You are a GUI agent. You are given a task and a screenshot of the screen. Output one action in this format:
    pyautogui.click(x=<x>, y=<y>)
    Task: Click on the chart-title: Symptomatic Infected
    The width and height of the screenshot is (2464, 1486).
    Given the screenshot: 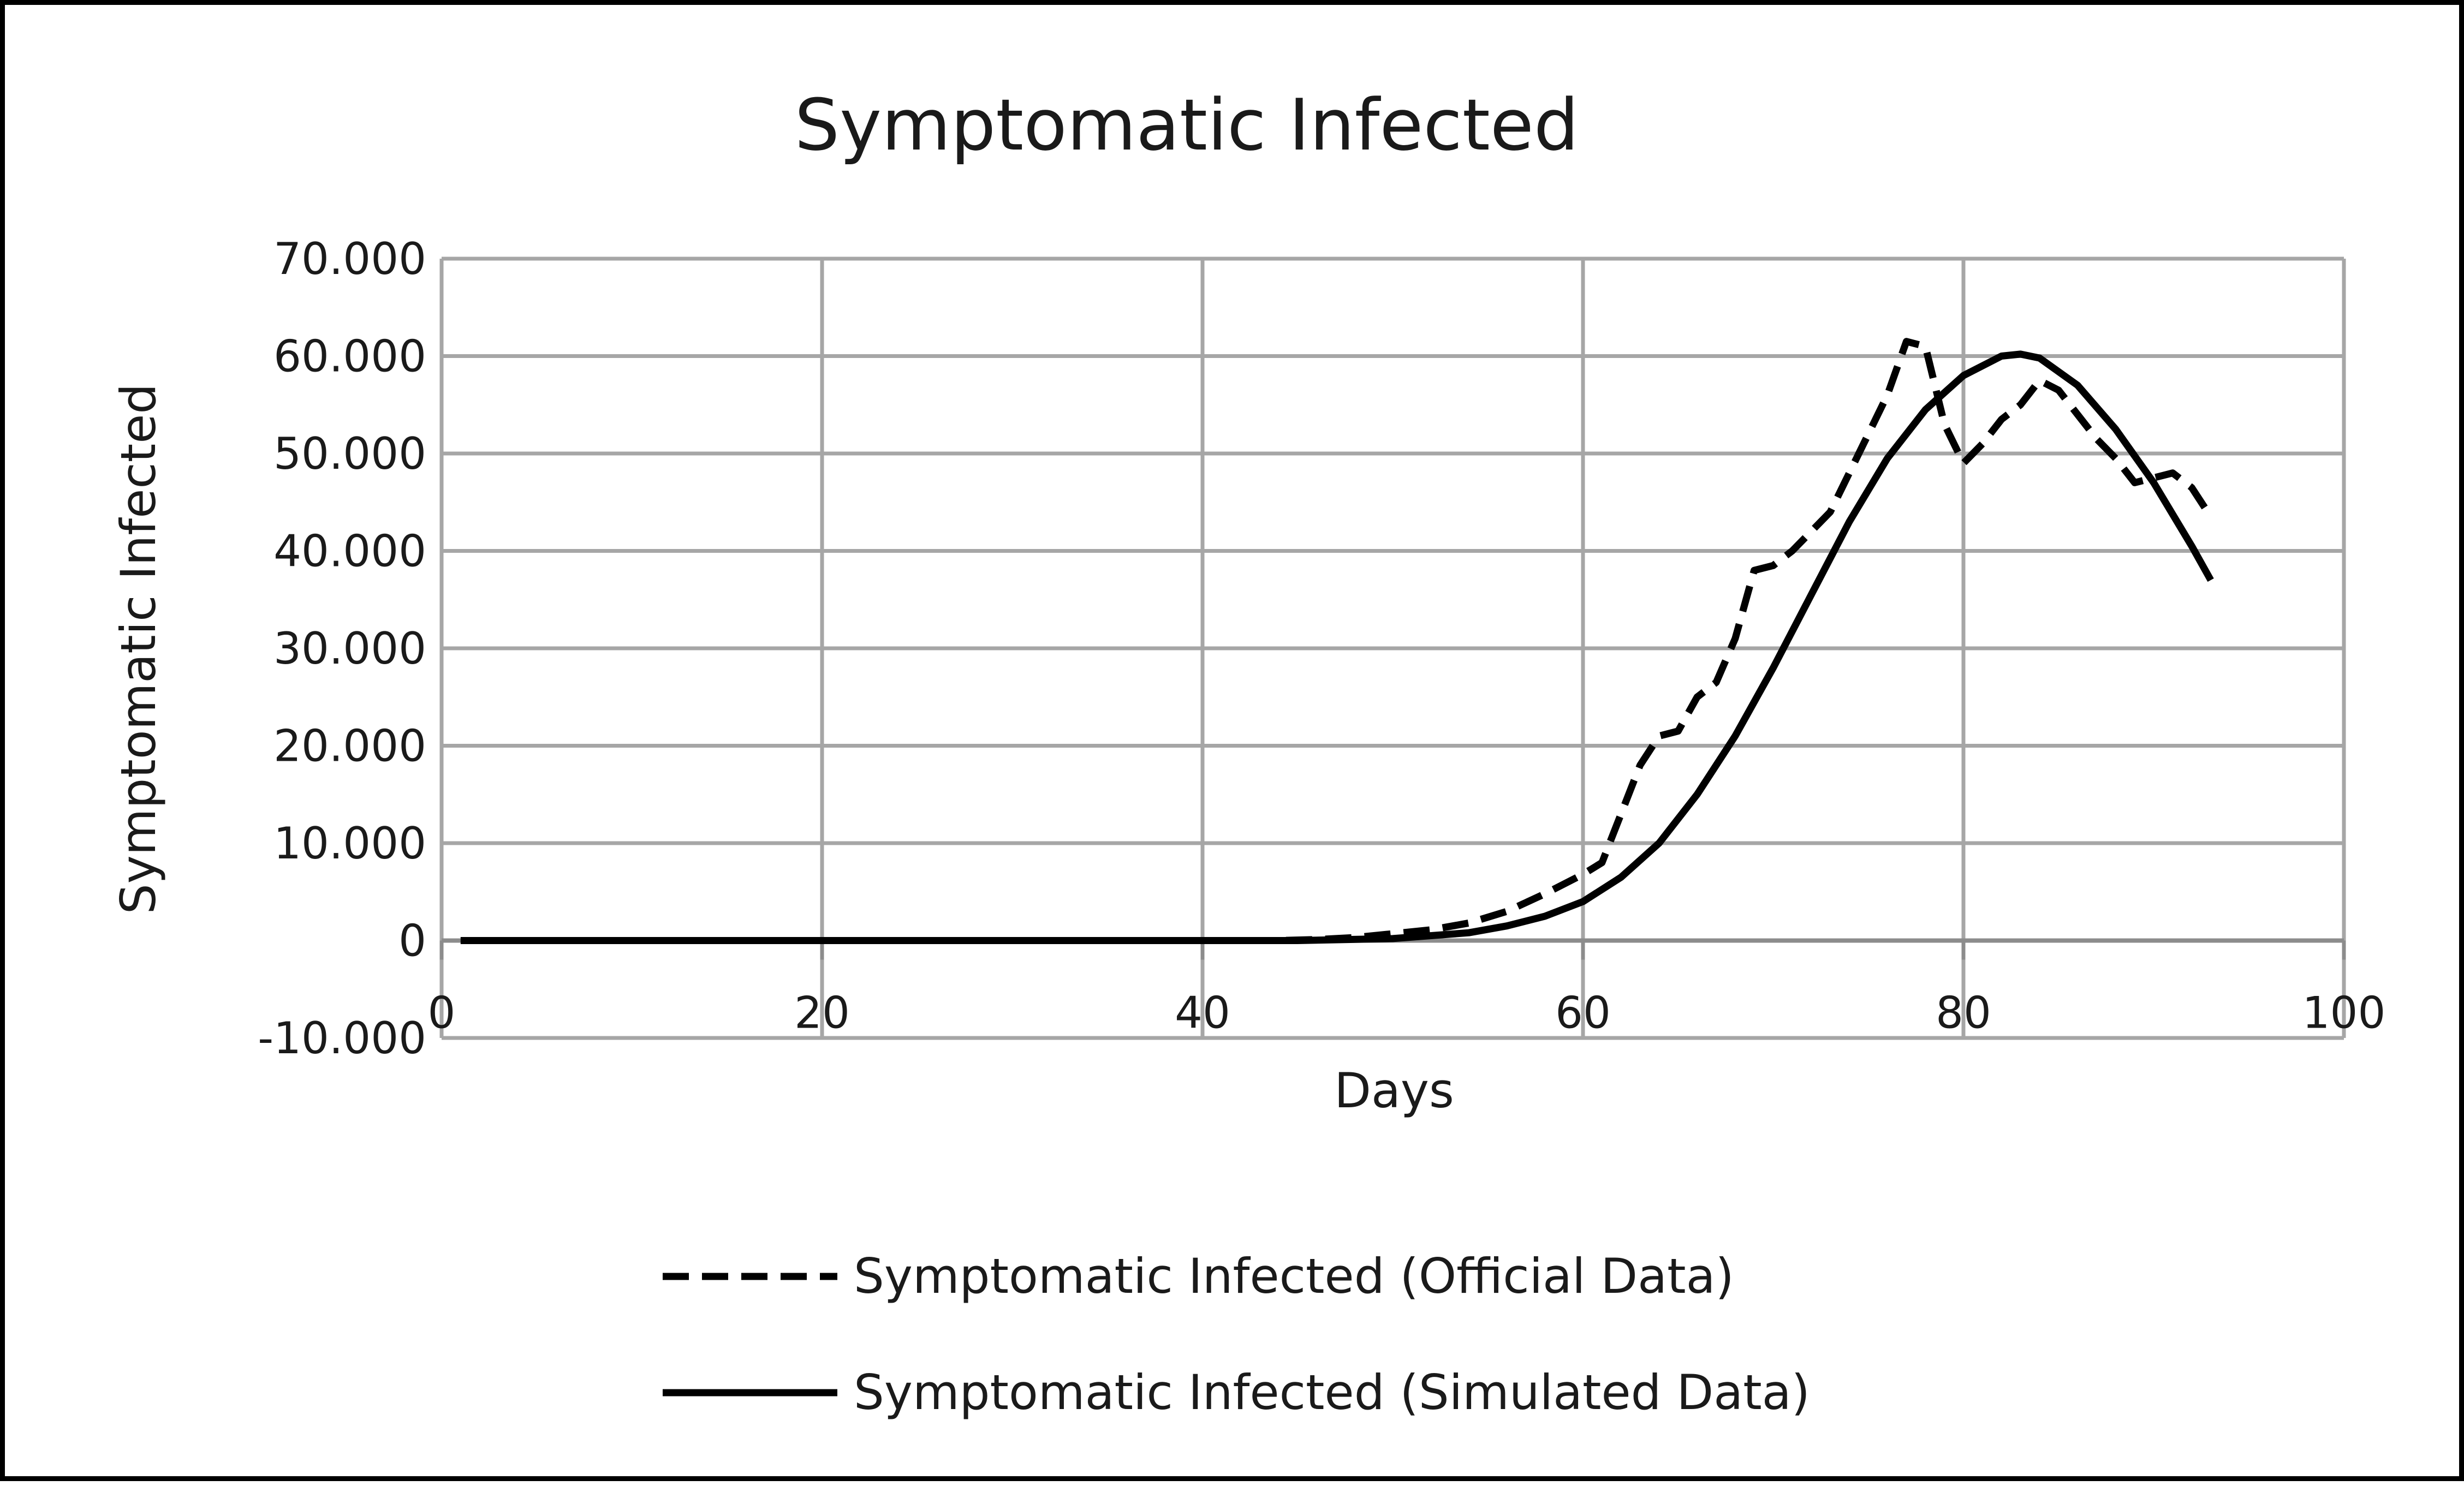 What is the action you would take?
    pyautogui.click(x=1187, y=124)
    